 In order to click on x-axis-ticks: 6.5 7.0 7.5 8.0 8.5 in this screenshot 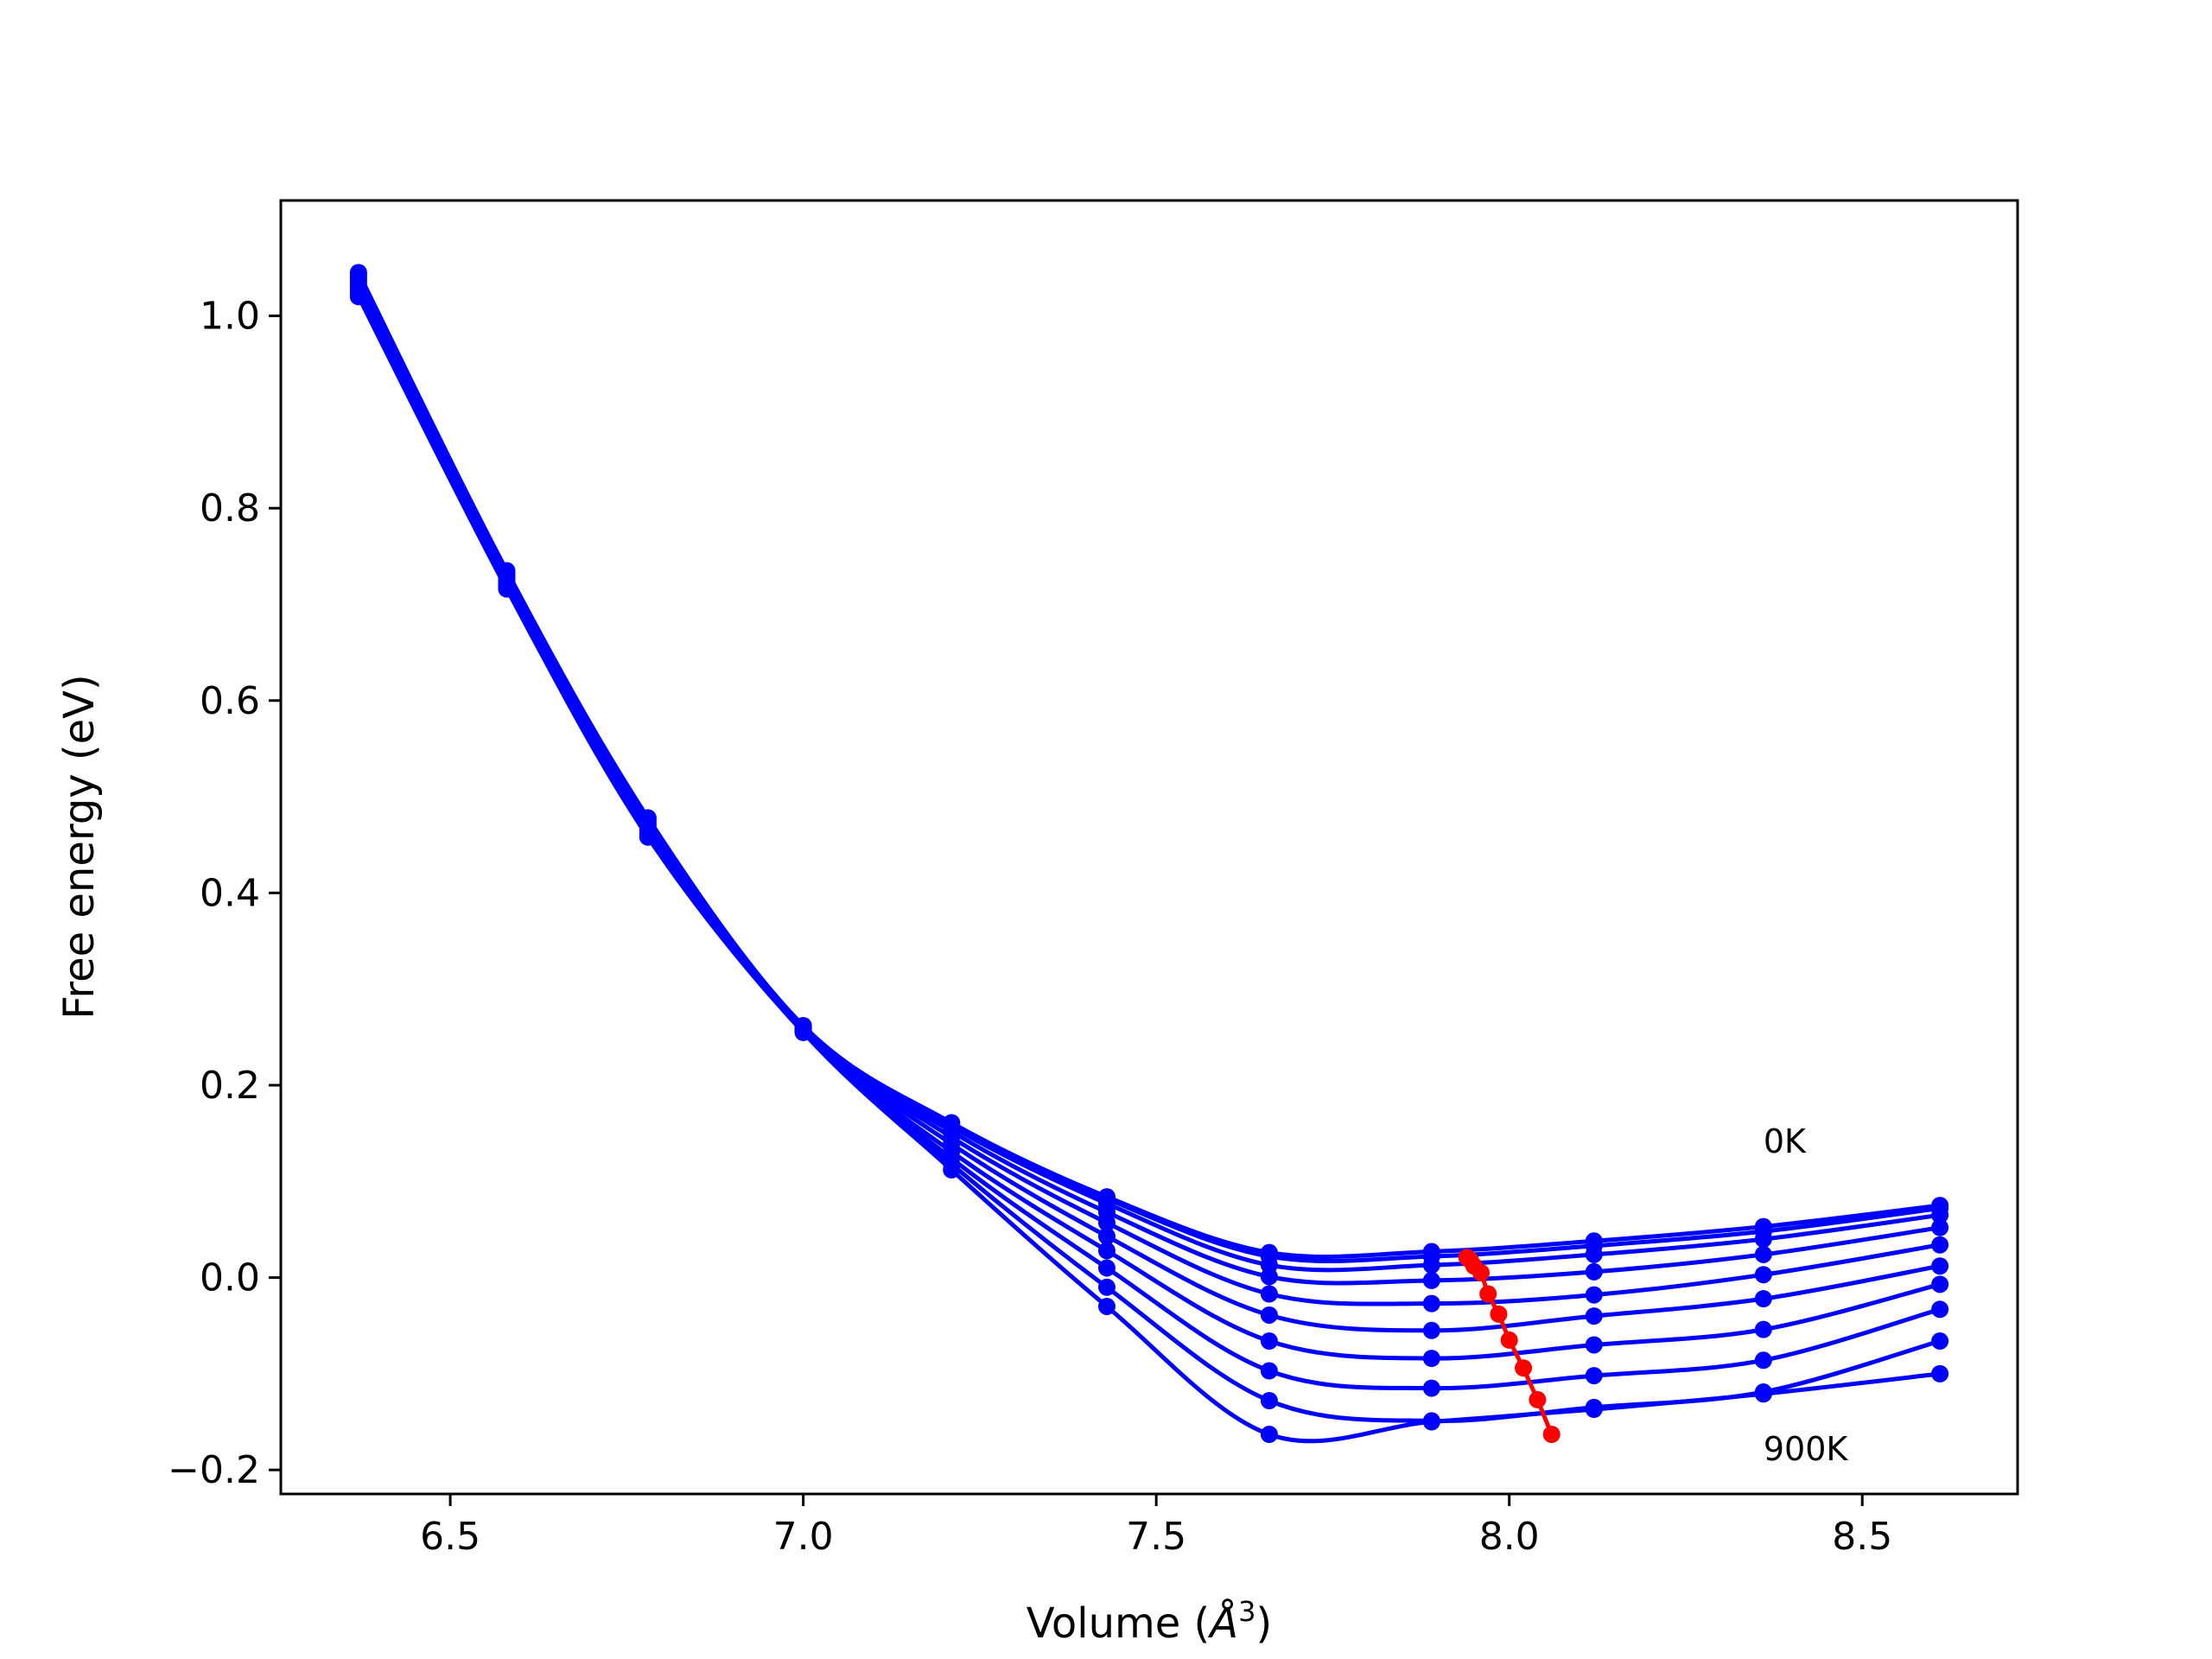, I will do `click(1156, 1526)`.